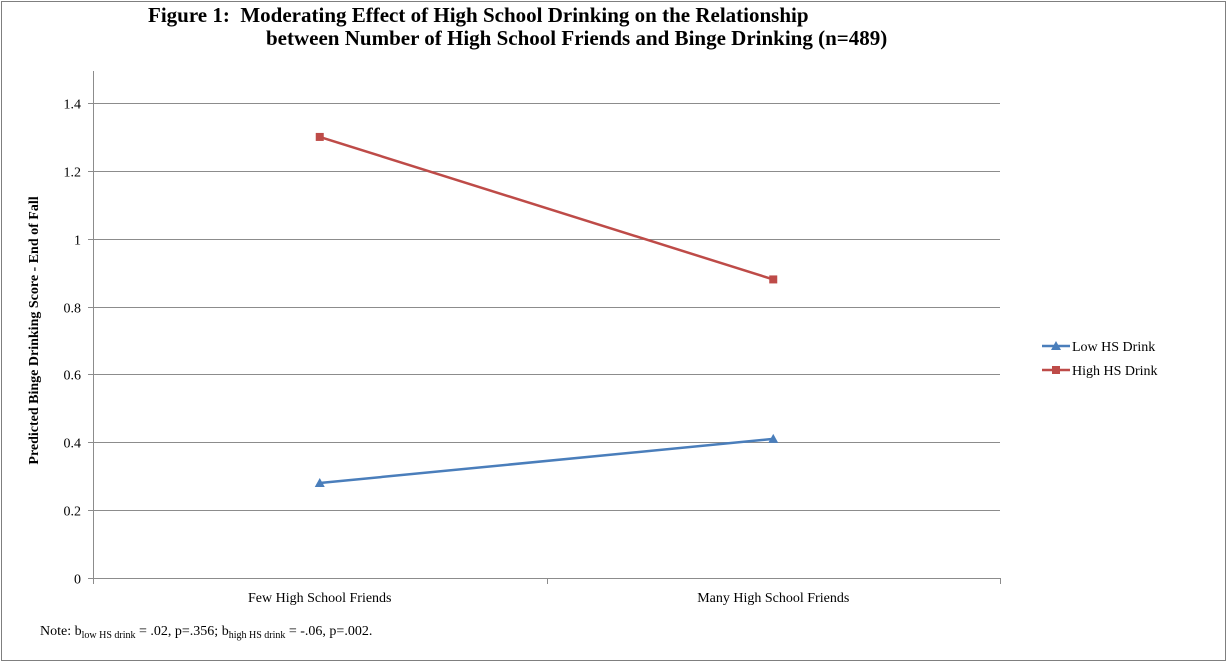 The height and width of the screenshot is (661, 1229). Describe the element at coordinates (73, 105) in the screenshot. I see `y-tick-label: 1.4` at that location.